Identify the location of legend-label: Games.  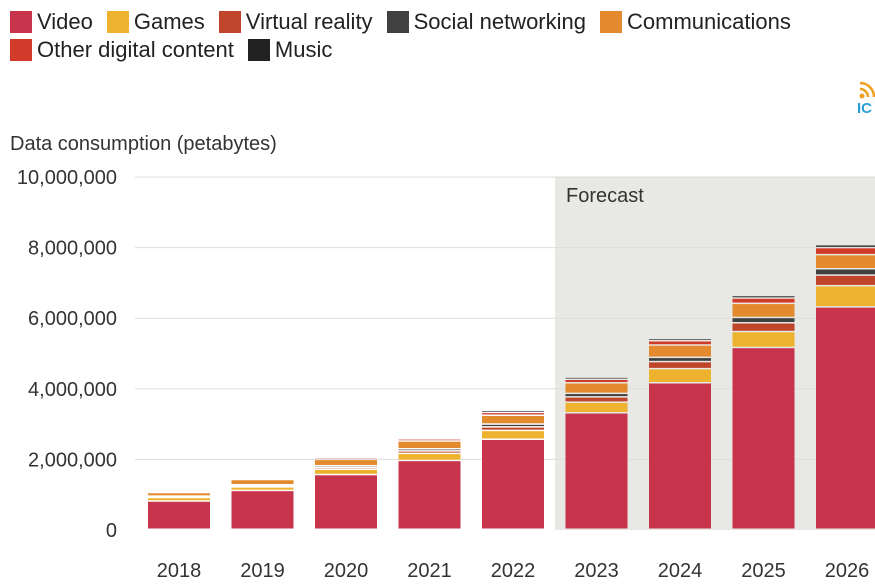
(169, 21).